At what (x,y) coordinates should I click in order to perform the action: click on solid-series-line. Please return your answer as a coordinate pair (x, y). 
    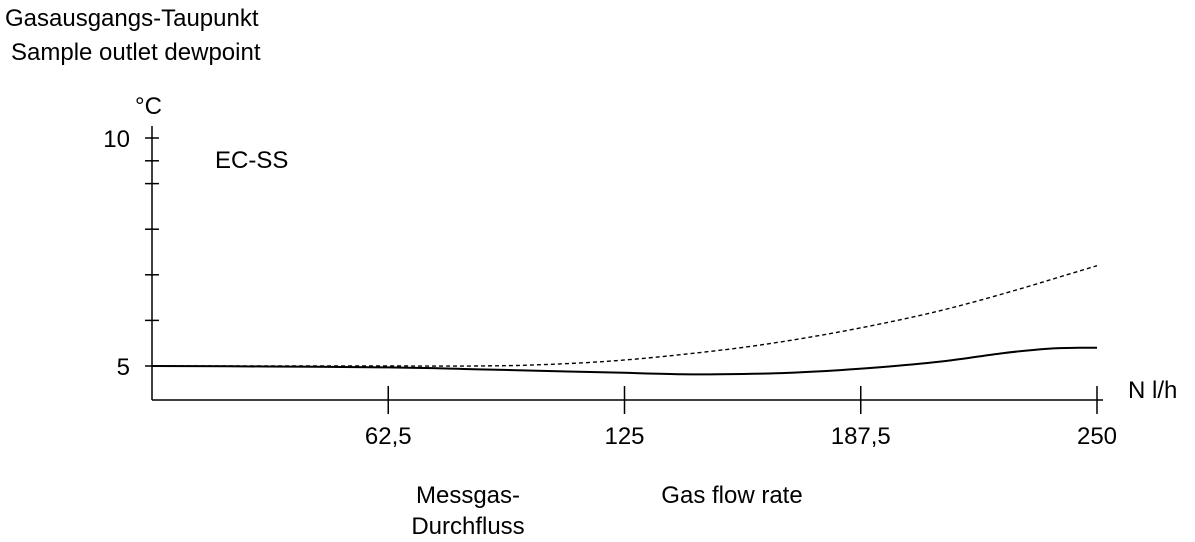
    Looking at the image, I should click on (624, 361).